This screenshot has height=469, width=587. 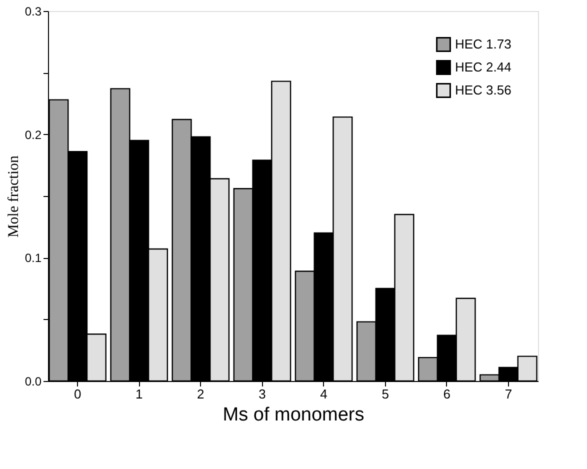 I want to click on x-tick-label: 0, so click(x=78, y=394).